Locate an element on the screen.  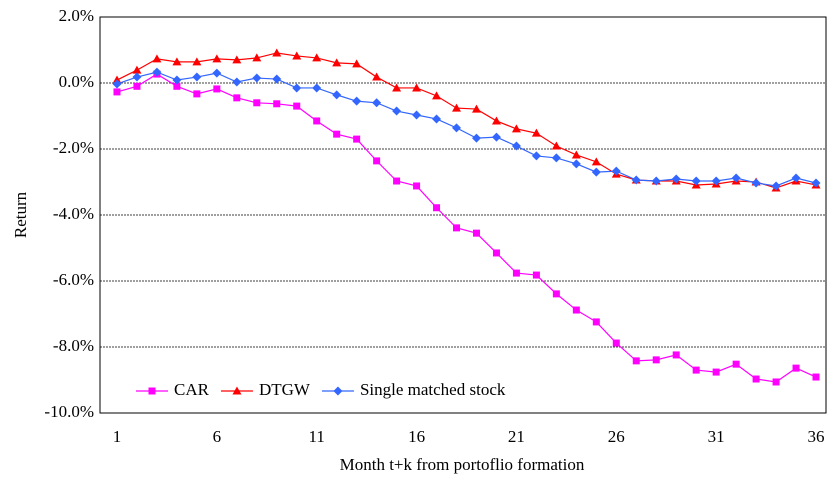
y-axis-label: Return is located at coordinates (20, 214).